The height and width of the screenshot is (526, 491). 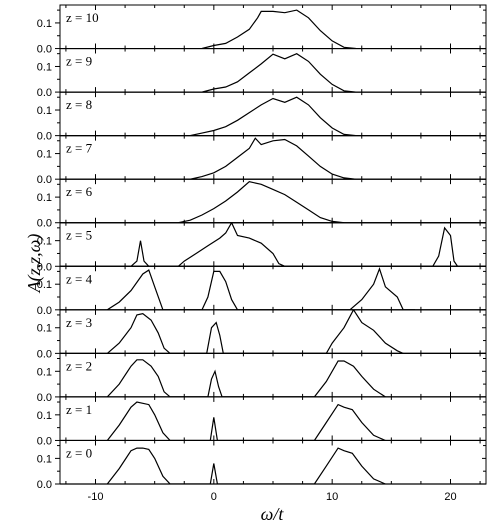 I want to click on panel: 0.0 0.1 z = 7, so click(x=262, y=160).